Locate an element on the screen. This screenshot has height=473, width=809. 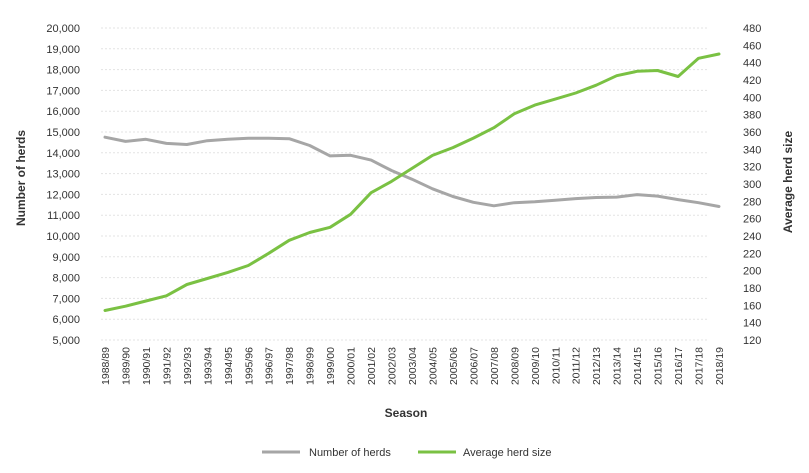
left-tick-label: 12,000 is located at coordinates (63, 195).